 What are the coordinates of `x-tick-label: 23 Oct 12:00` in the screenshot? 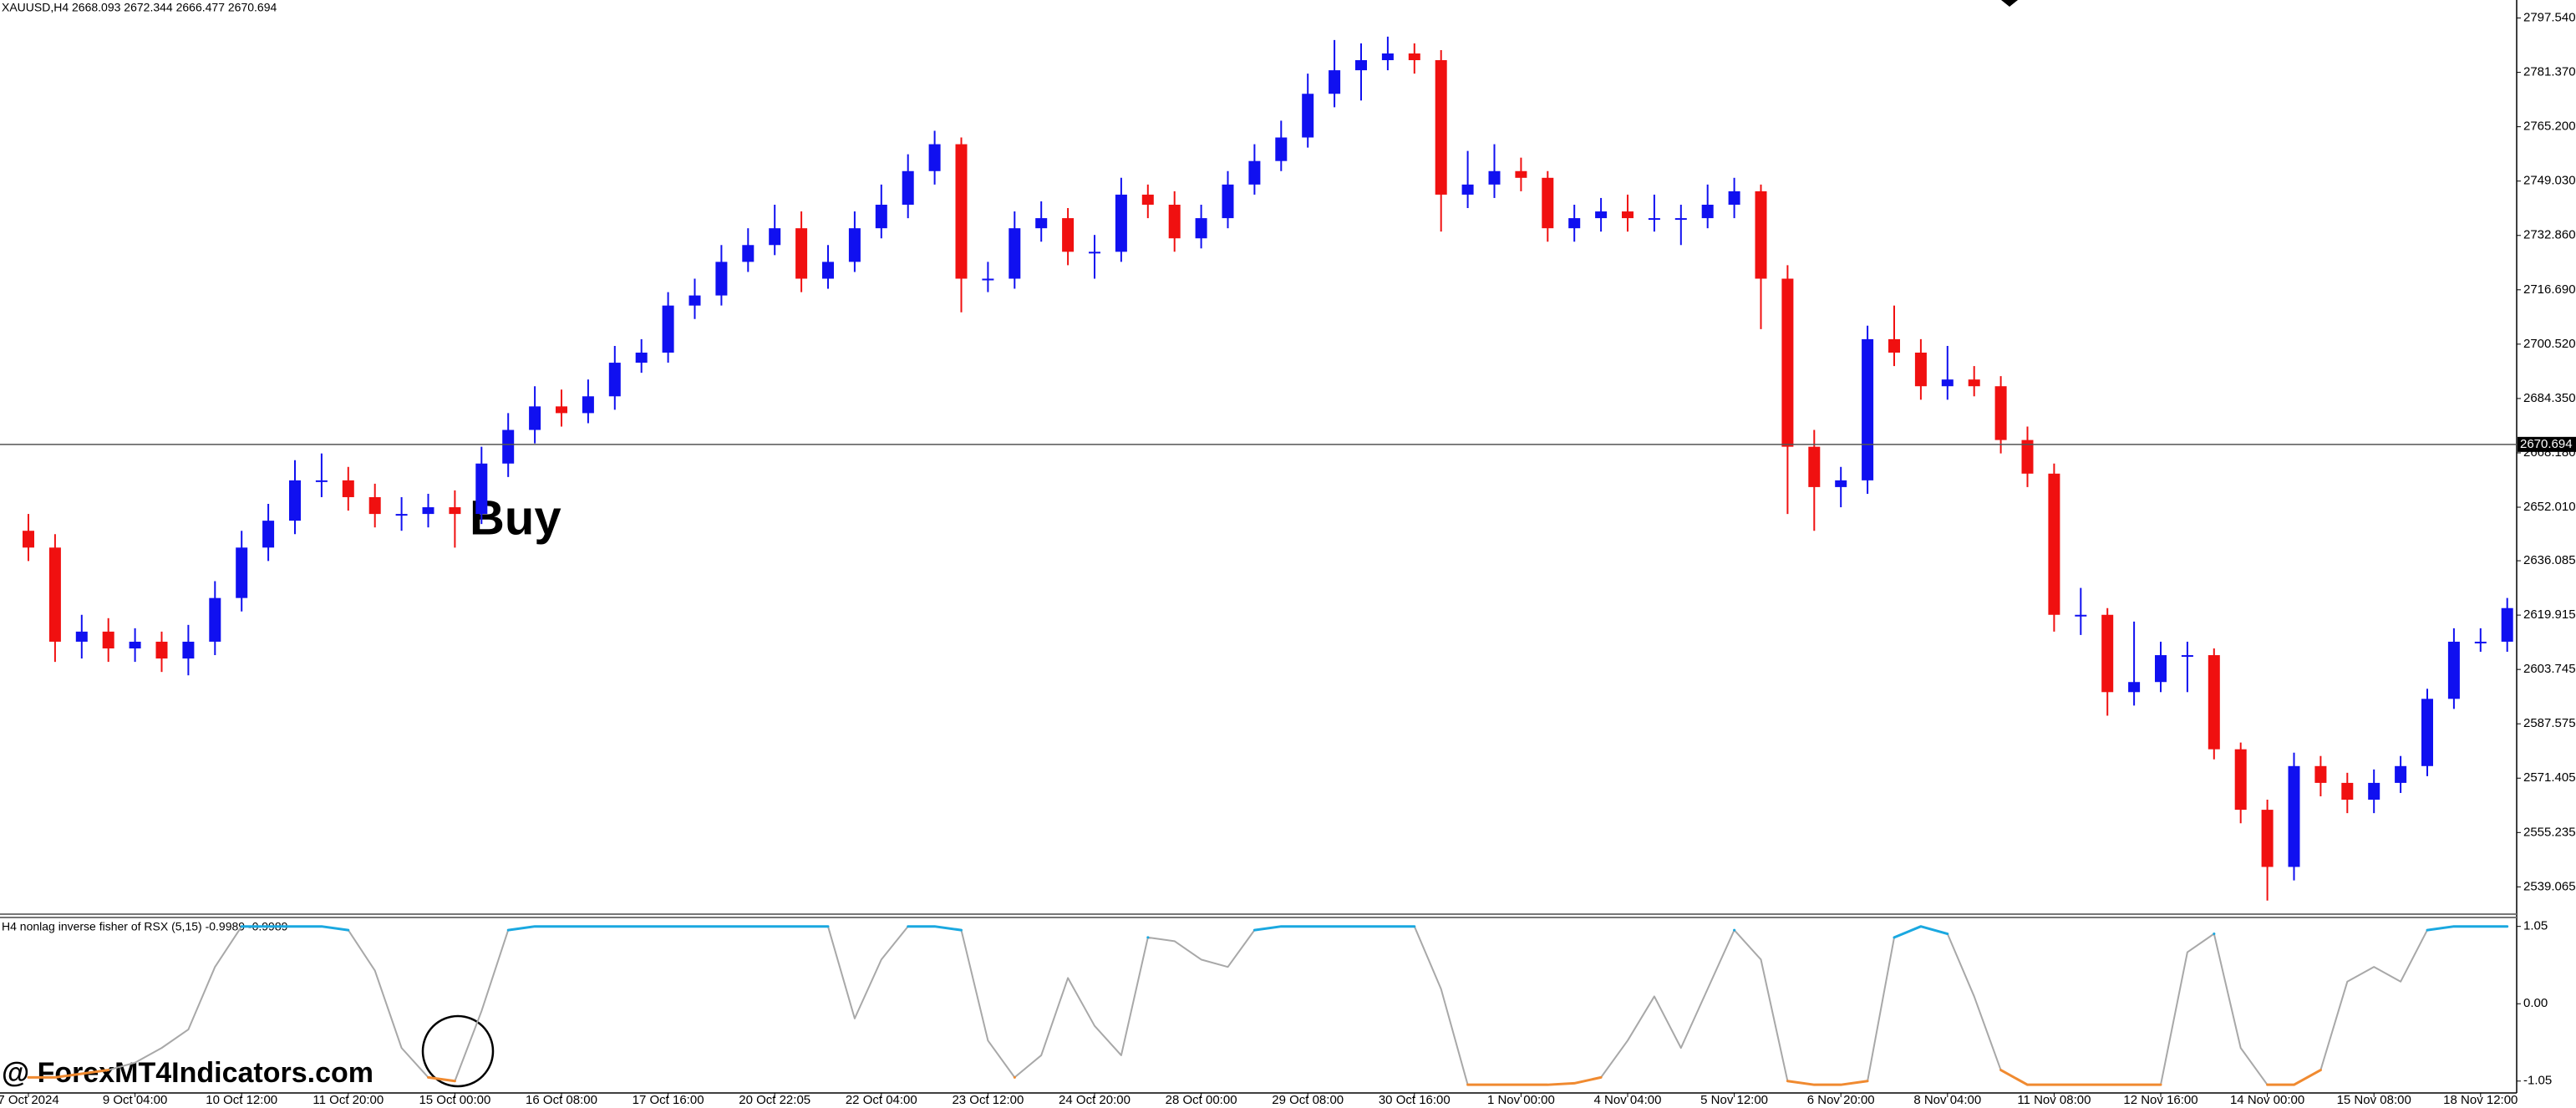 It's located at (988, 1100).